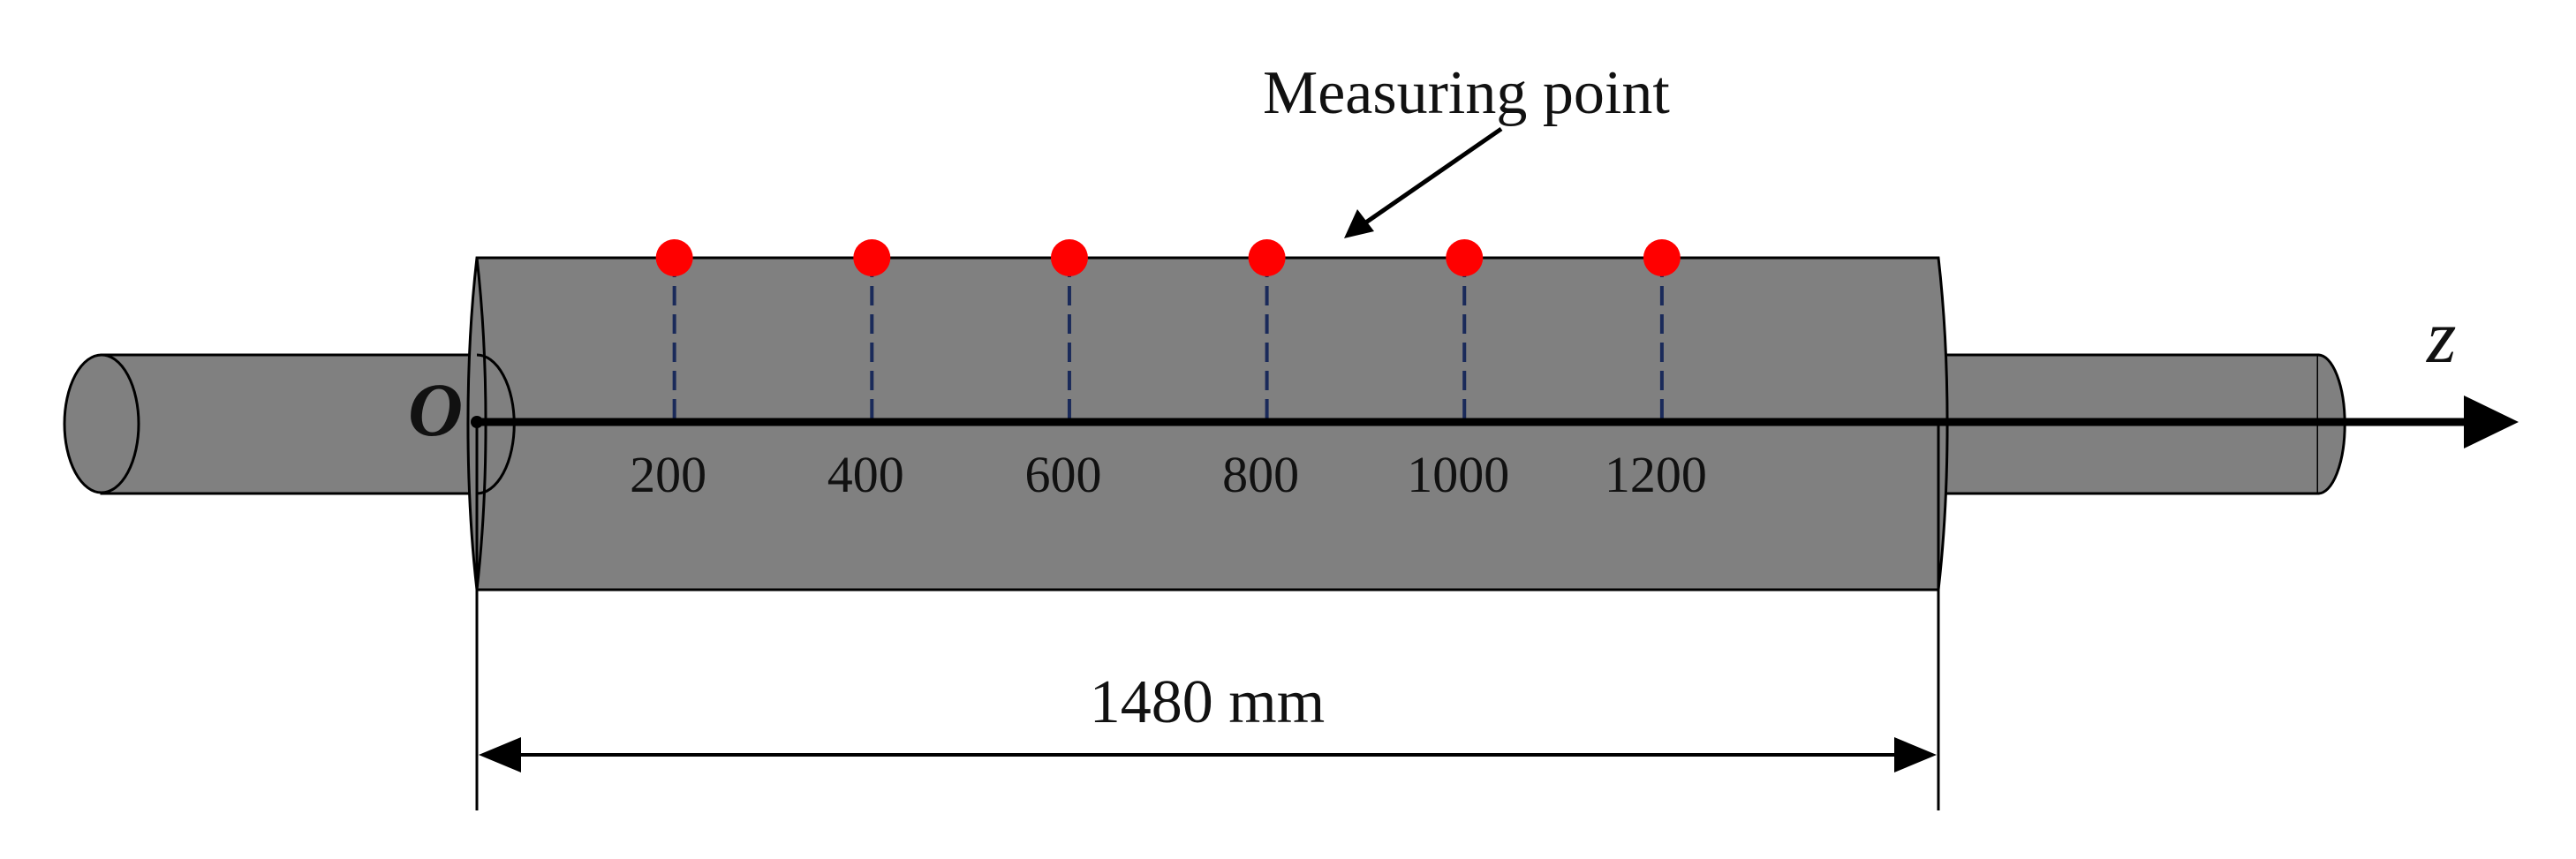 The width and height of the screenshot is (2576, 859). What do you see at coordinates (2441, 336) in the screenshot?
I see `z-axis-label: z` at bounding box center [2441, 336].